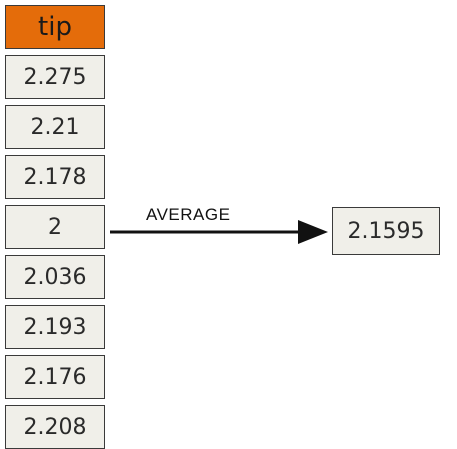 This screenshot has width=457, height=449. I want to click on tip-value-cell: 2.193, so click(55, 327).